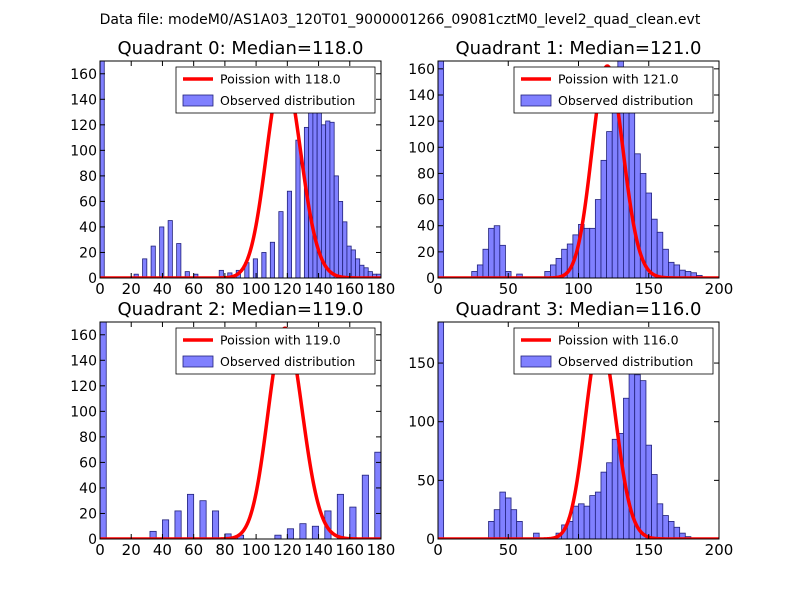 This screenshot has height=600, width=800. I want to click on chart-title: Quadrant 2: Median=119.0, so click(241, 309).